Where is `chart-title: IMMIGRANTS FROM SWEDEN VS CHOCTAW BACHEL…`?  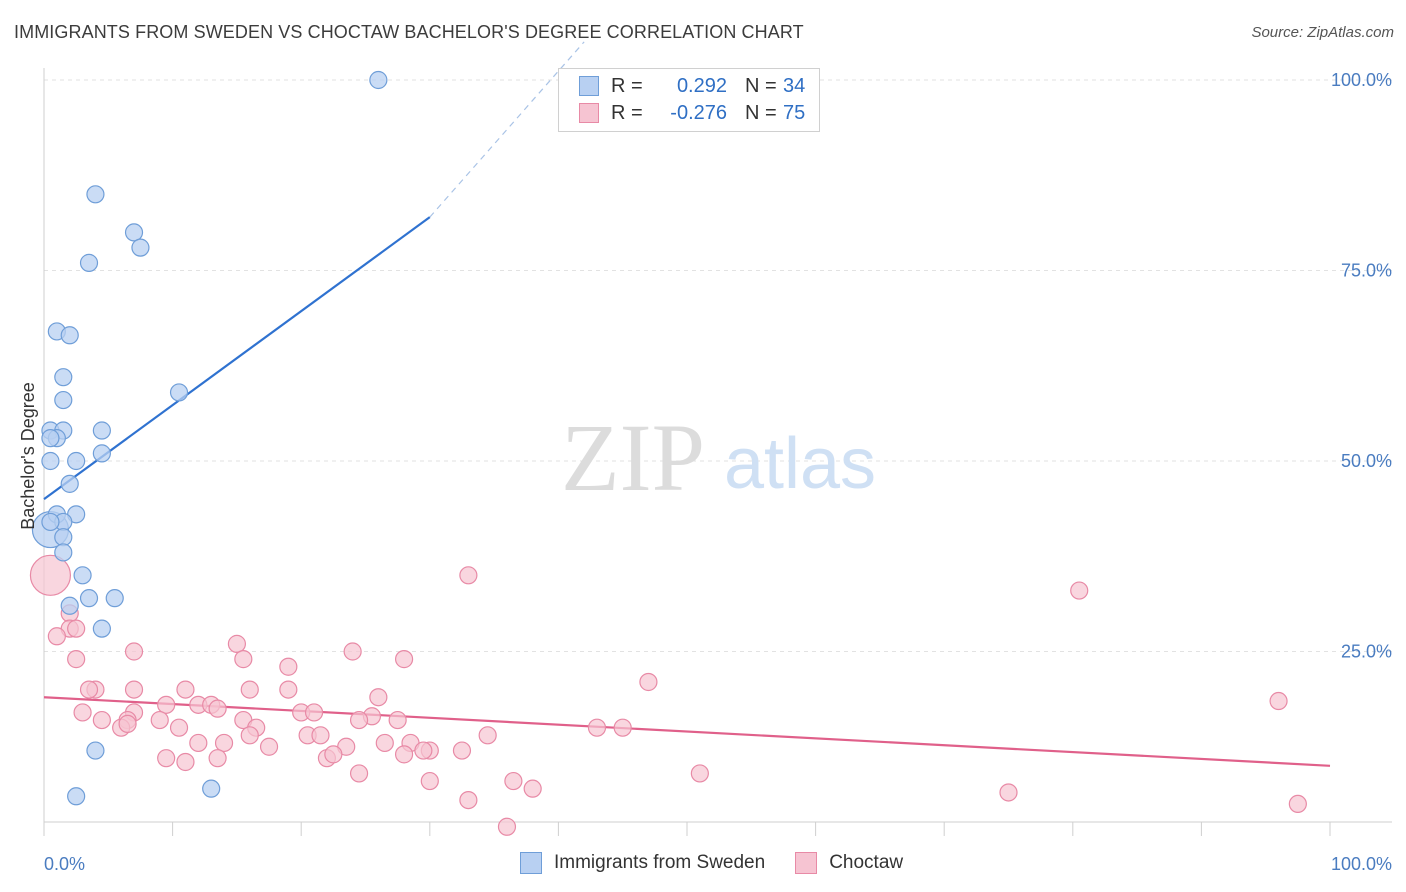
chart-title: IMMIGRANTS FROM SWEDEN VS CHOCTAW BACHEL… is located at coordinates (409, 32).